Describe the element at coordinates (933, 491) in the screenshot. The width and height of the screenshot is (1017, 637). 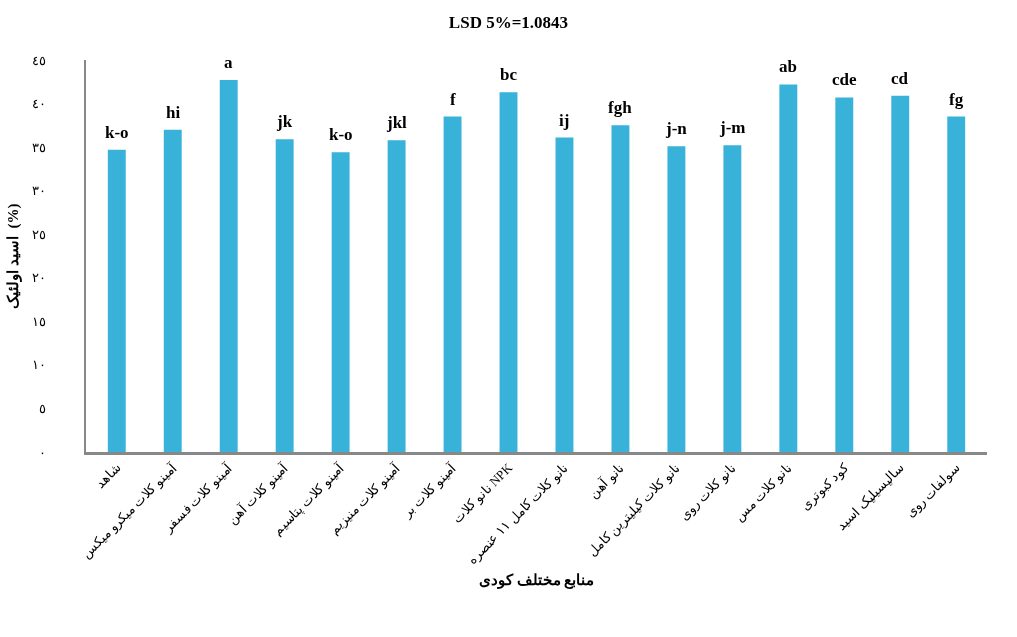
I see `x-tick-label: سولفات روی` at that location.